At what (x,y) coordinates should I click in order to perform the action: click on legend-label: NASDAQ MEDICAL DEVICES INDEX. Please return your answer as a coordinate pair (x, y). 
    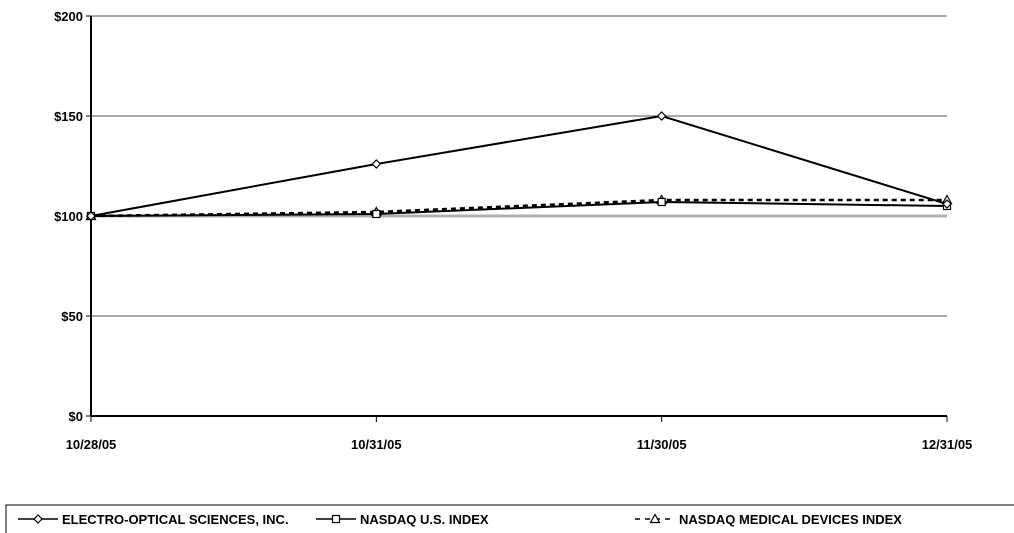
    Looking at the image, I should click on (790, 519).